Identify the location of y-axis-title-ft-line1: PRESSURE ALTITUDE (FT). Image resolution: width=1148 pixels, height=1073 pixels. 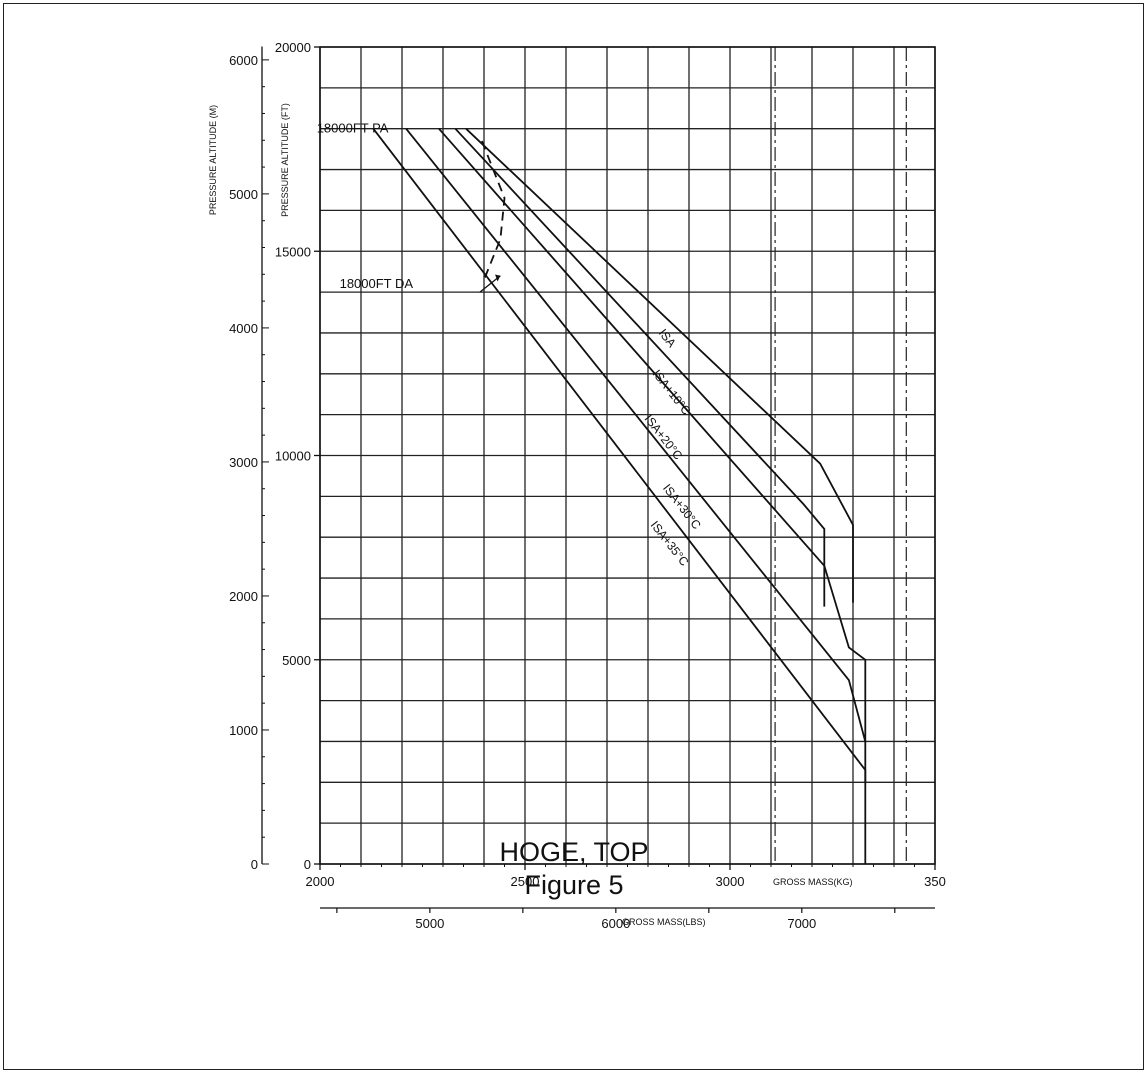
(285, 160).